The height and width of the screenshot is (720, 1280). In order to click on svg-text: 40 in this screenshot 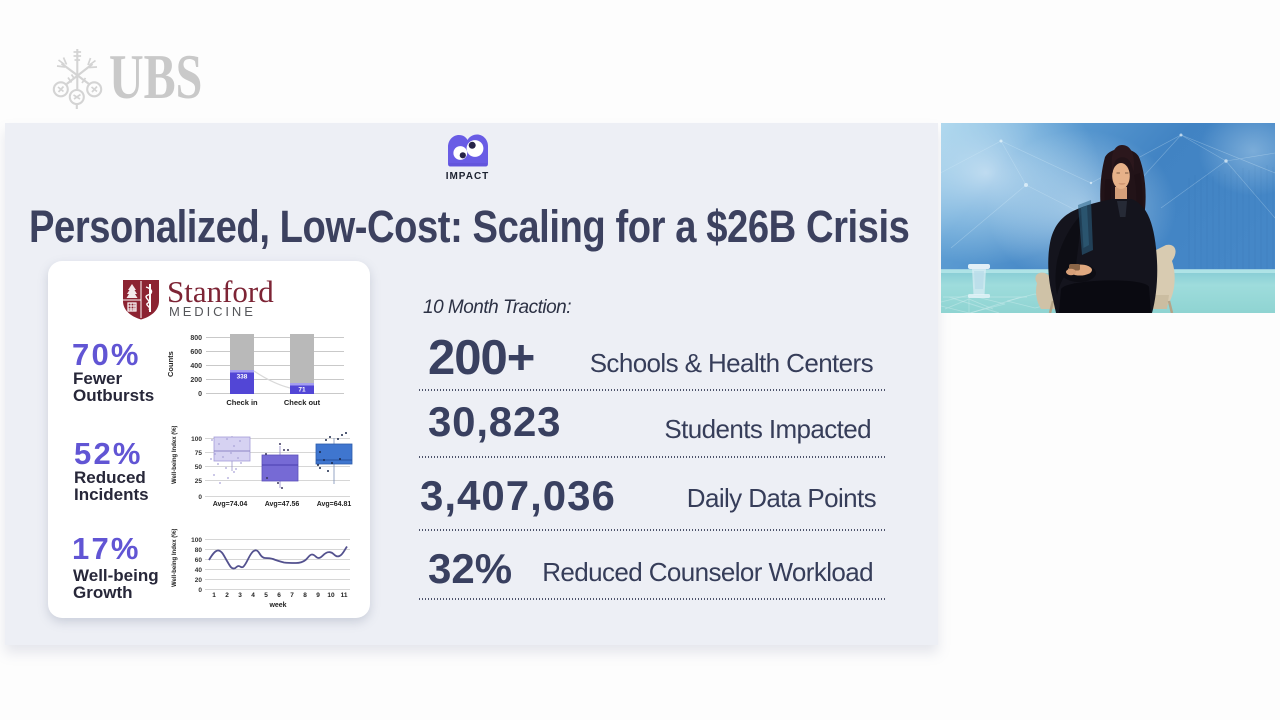, I will do `click(199, 570)`.